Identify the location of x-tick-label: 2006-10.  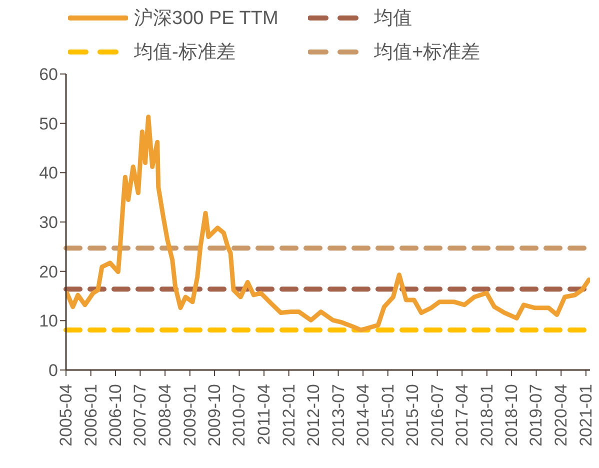
(116, 415).